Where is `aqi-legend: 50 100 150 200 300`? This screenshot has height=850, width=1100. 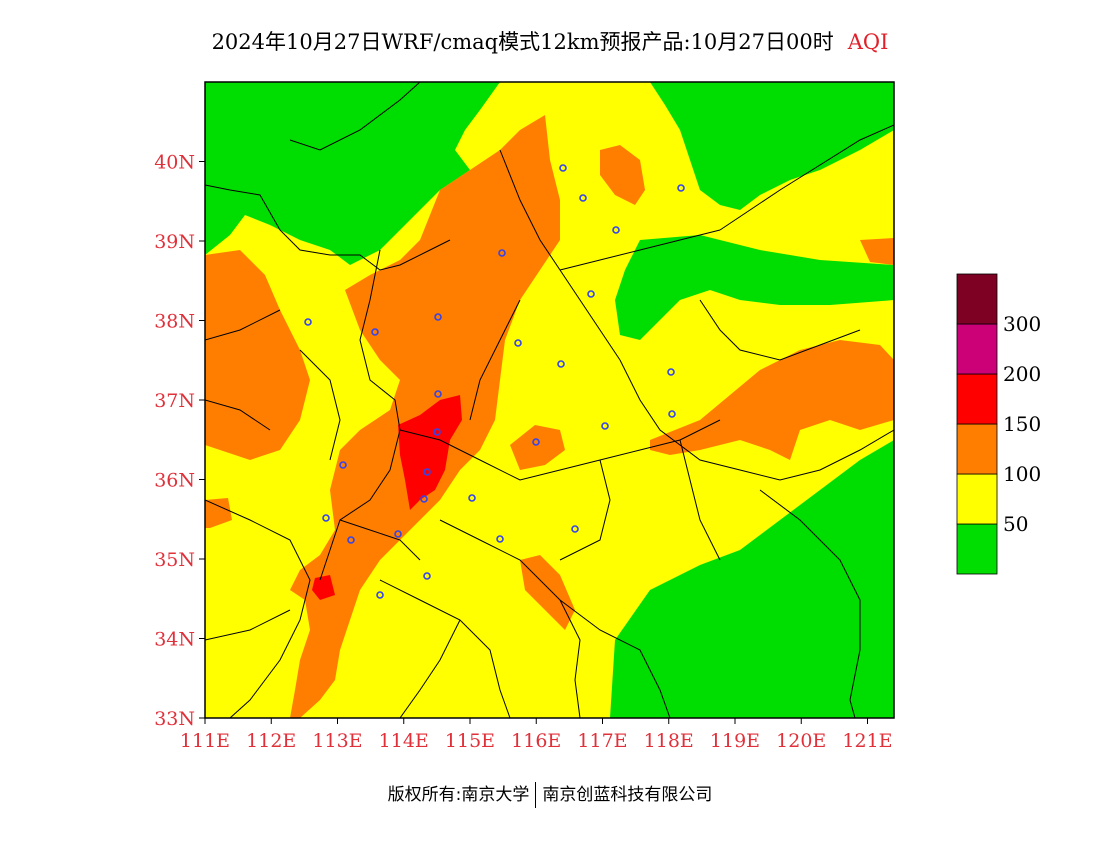 aqi-legend: 50 100 150 200 300 is located at coordinates (998, 424).